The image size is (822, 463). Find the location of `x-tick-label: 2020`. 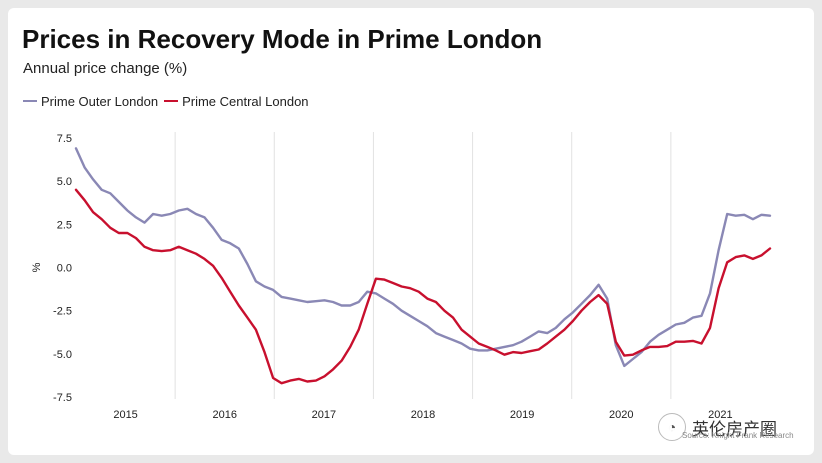

x-tick-label: 2020 is located at coordinates (621, 415).